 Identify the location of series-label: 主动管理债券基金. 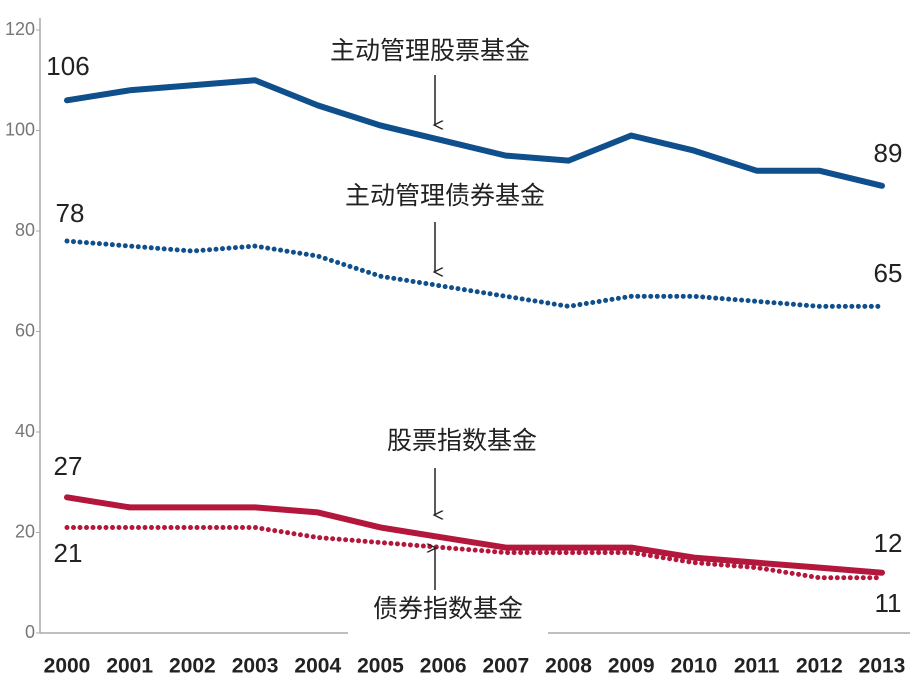
(445, 195).